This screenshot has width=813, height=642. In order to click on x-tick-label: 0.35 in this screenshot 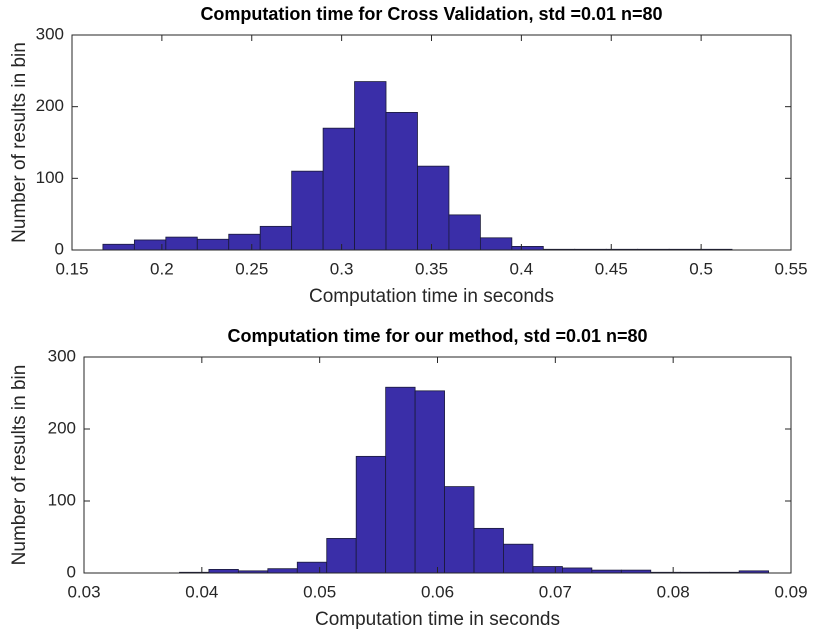, I will do `click(431, 268)`.